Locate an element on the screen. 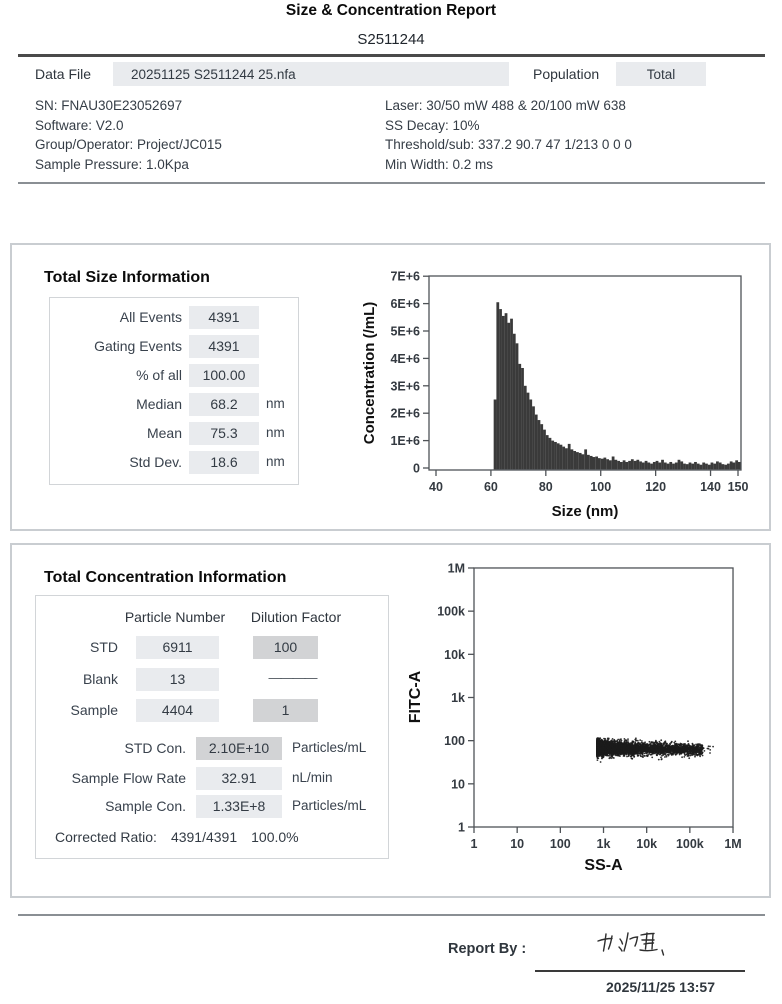  meta-software: Software: V2.0 is located at coordinates (79, 125).